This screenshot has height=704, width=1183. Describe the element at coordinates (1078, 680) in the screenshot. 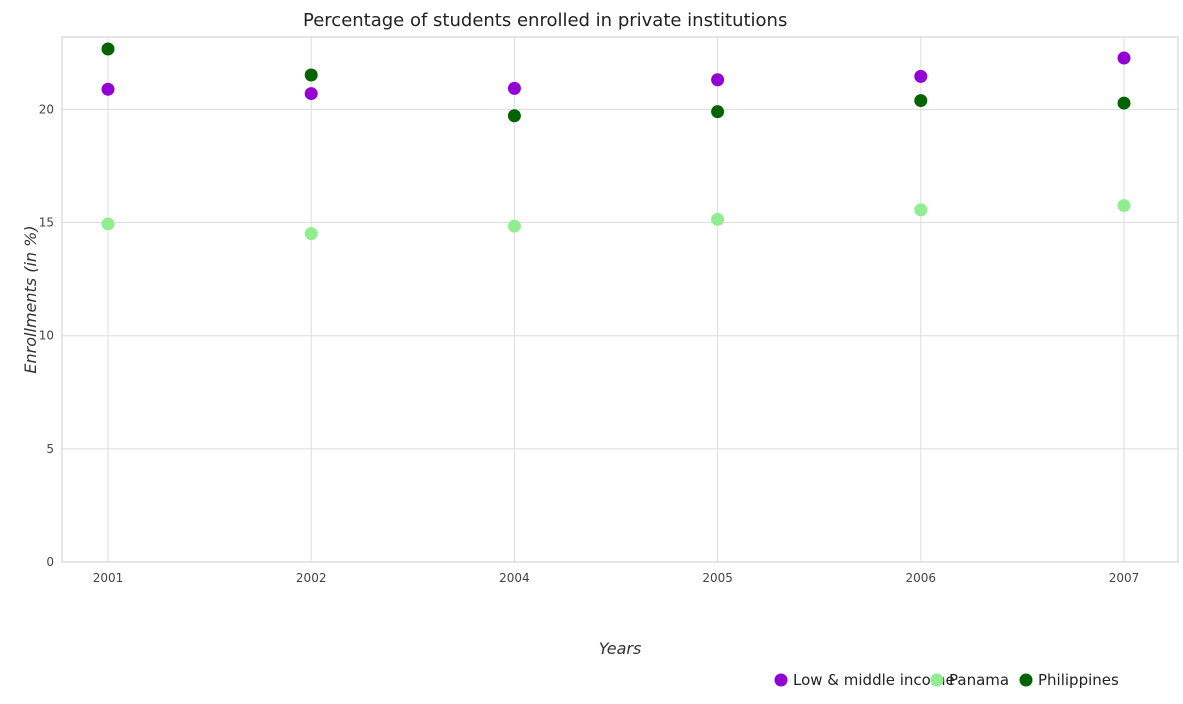

I see `legend-label-philippines: Philippines` at that location.